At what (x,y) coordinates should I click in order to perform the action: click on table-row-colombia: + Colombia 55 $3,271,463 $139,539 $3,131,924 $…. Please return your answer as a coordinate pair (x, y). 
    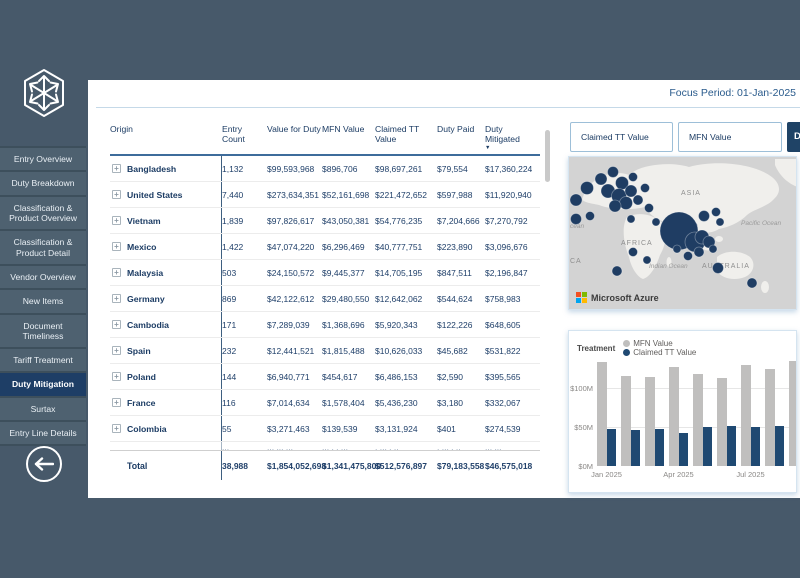
    Looking at the image, I should click on (325, 429).